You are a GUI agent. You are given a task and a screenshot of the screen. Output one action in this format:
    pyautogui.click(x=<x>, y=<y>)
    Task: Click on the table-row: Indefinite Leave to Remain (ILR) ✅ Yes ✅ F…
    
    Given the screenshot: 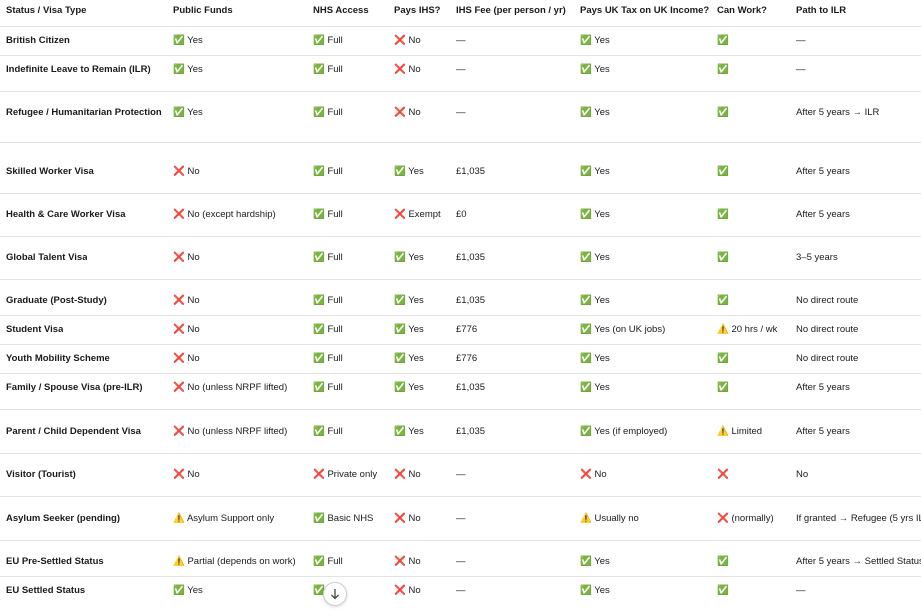 What is the action you would take?
    pyautogui.click(x=460, y=72)
    